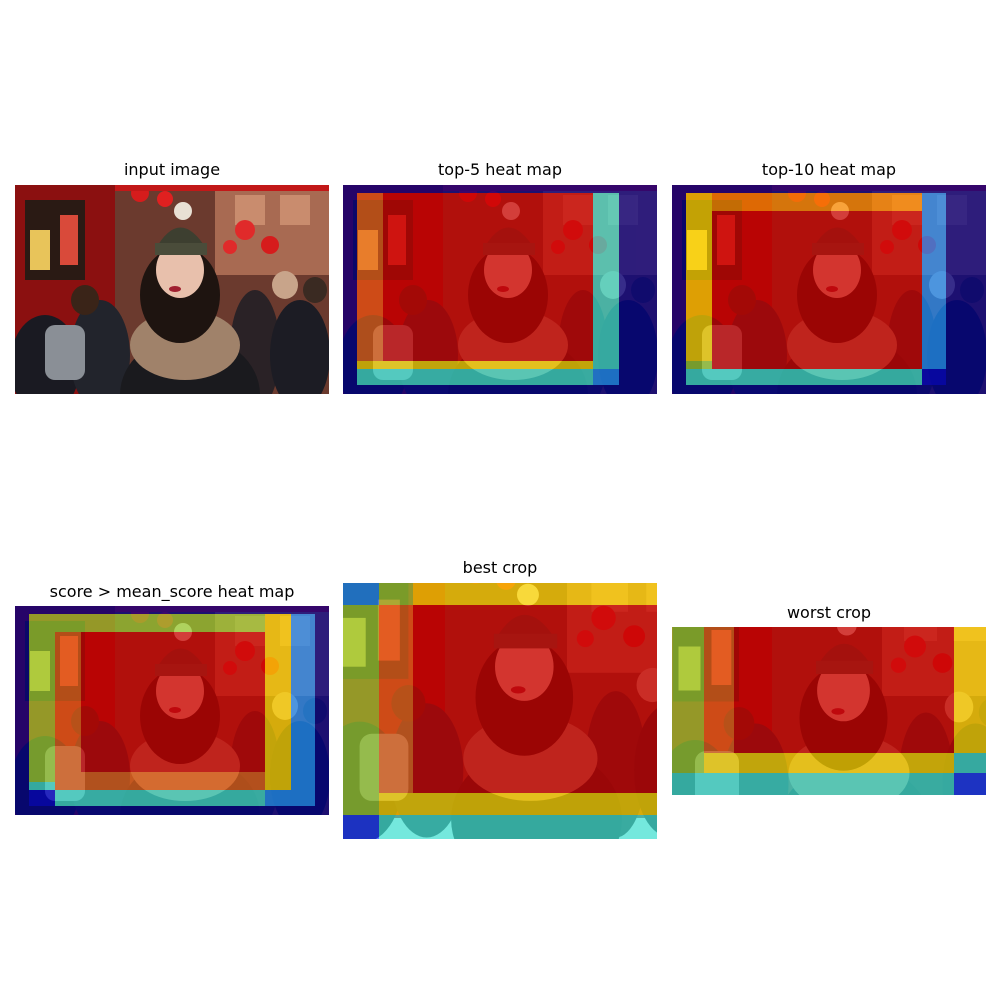 This screenshot has width=1000, height=1000. What do you see at coordinates (829, 612) in the screenshot?
I see `panel-title-worst: worst crop` at bounding box center [829, 612].